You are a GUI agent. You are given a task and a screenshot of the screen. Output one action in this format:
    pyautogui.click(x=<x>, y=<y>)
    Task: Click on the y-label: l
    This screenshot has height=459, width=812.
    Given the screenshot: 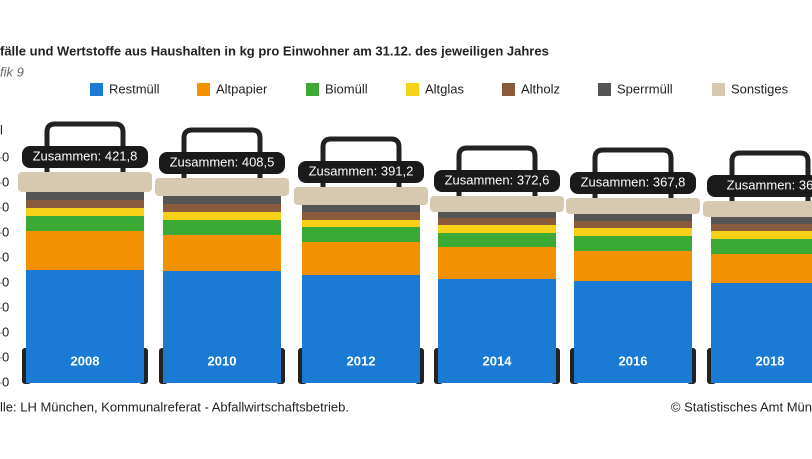 What is the action you would take?
    pyautogui.click(x=1, y=129)
    